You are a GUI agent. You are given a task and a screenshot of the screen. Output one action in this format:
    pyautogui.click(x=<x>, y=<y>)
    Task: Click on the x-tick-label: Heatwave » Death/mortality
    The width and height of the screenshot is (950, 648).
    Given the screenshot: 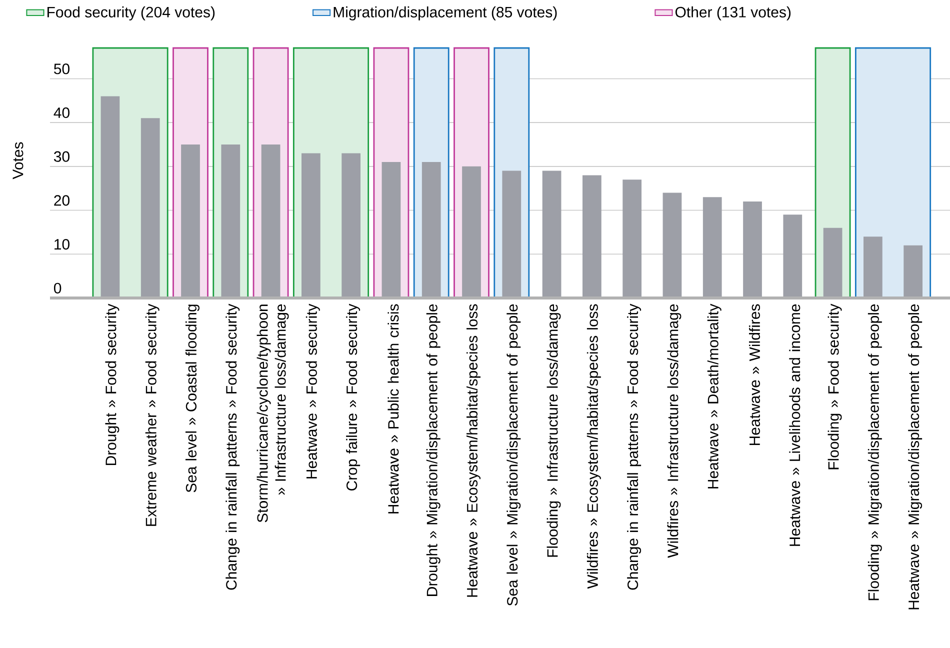 What is the action you would take?
    pyautogui.click(x=714, y=396)
    